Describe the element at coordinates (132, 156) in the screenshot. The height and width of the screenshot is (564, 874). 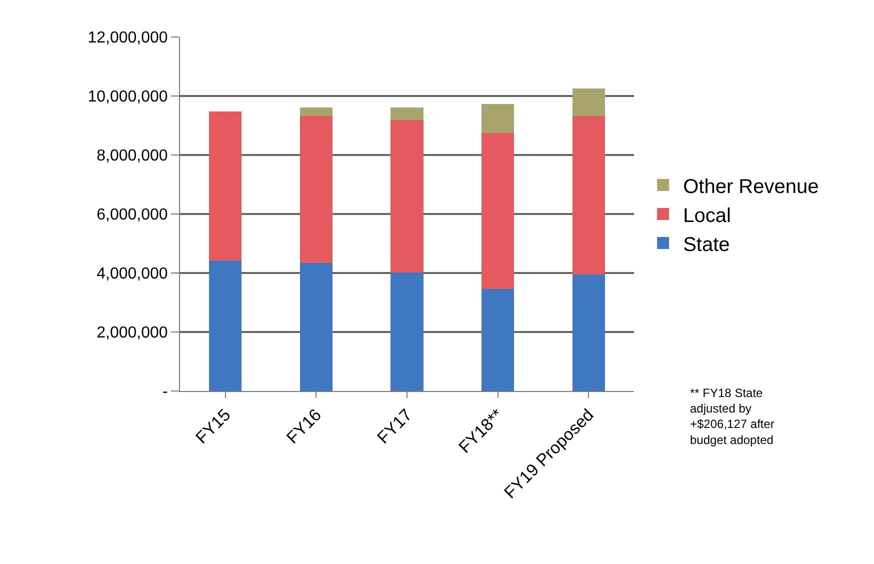
I see `y-tick-label: 8,000,000` at that location.